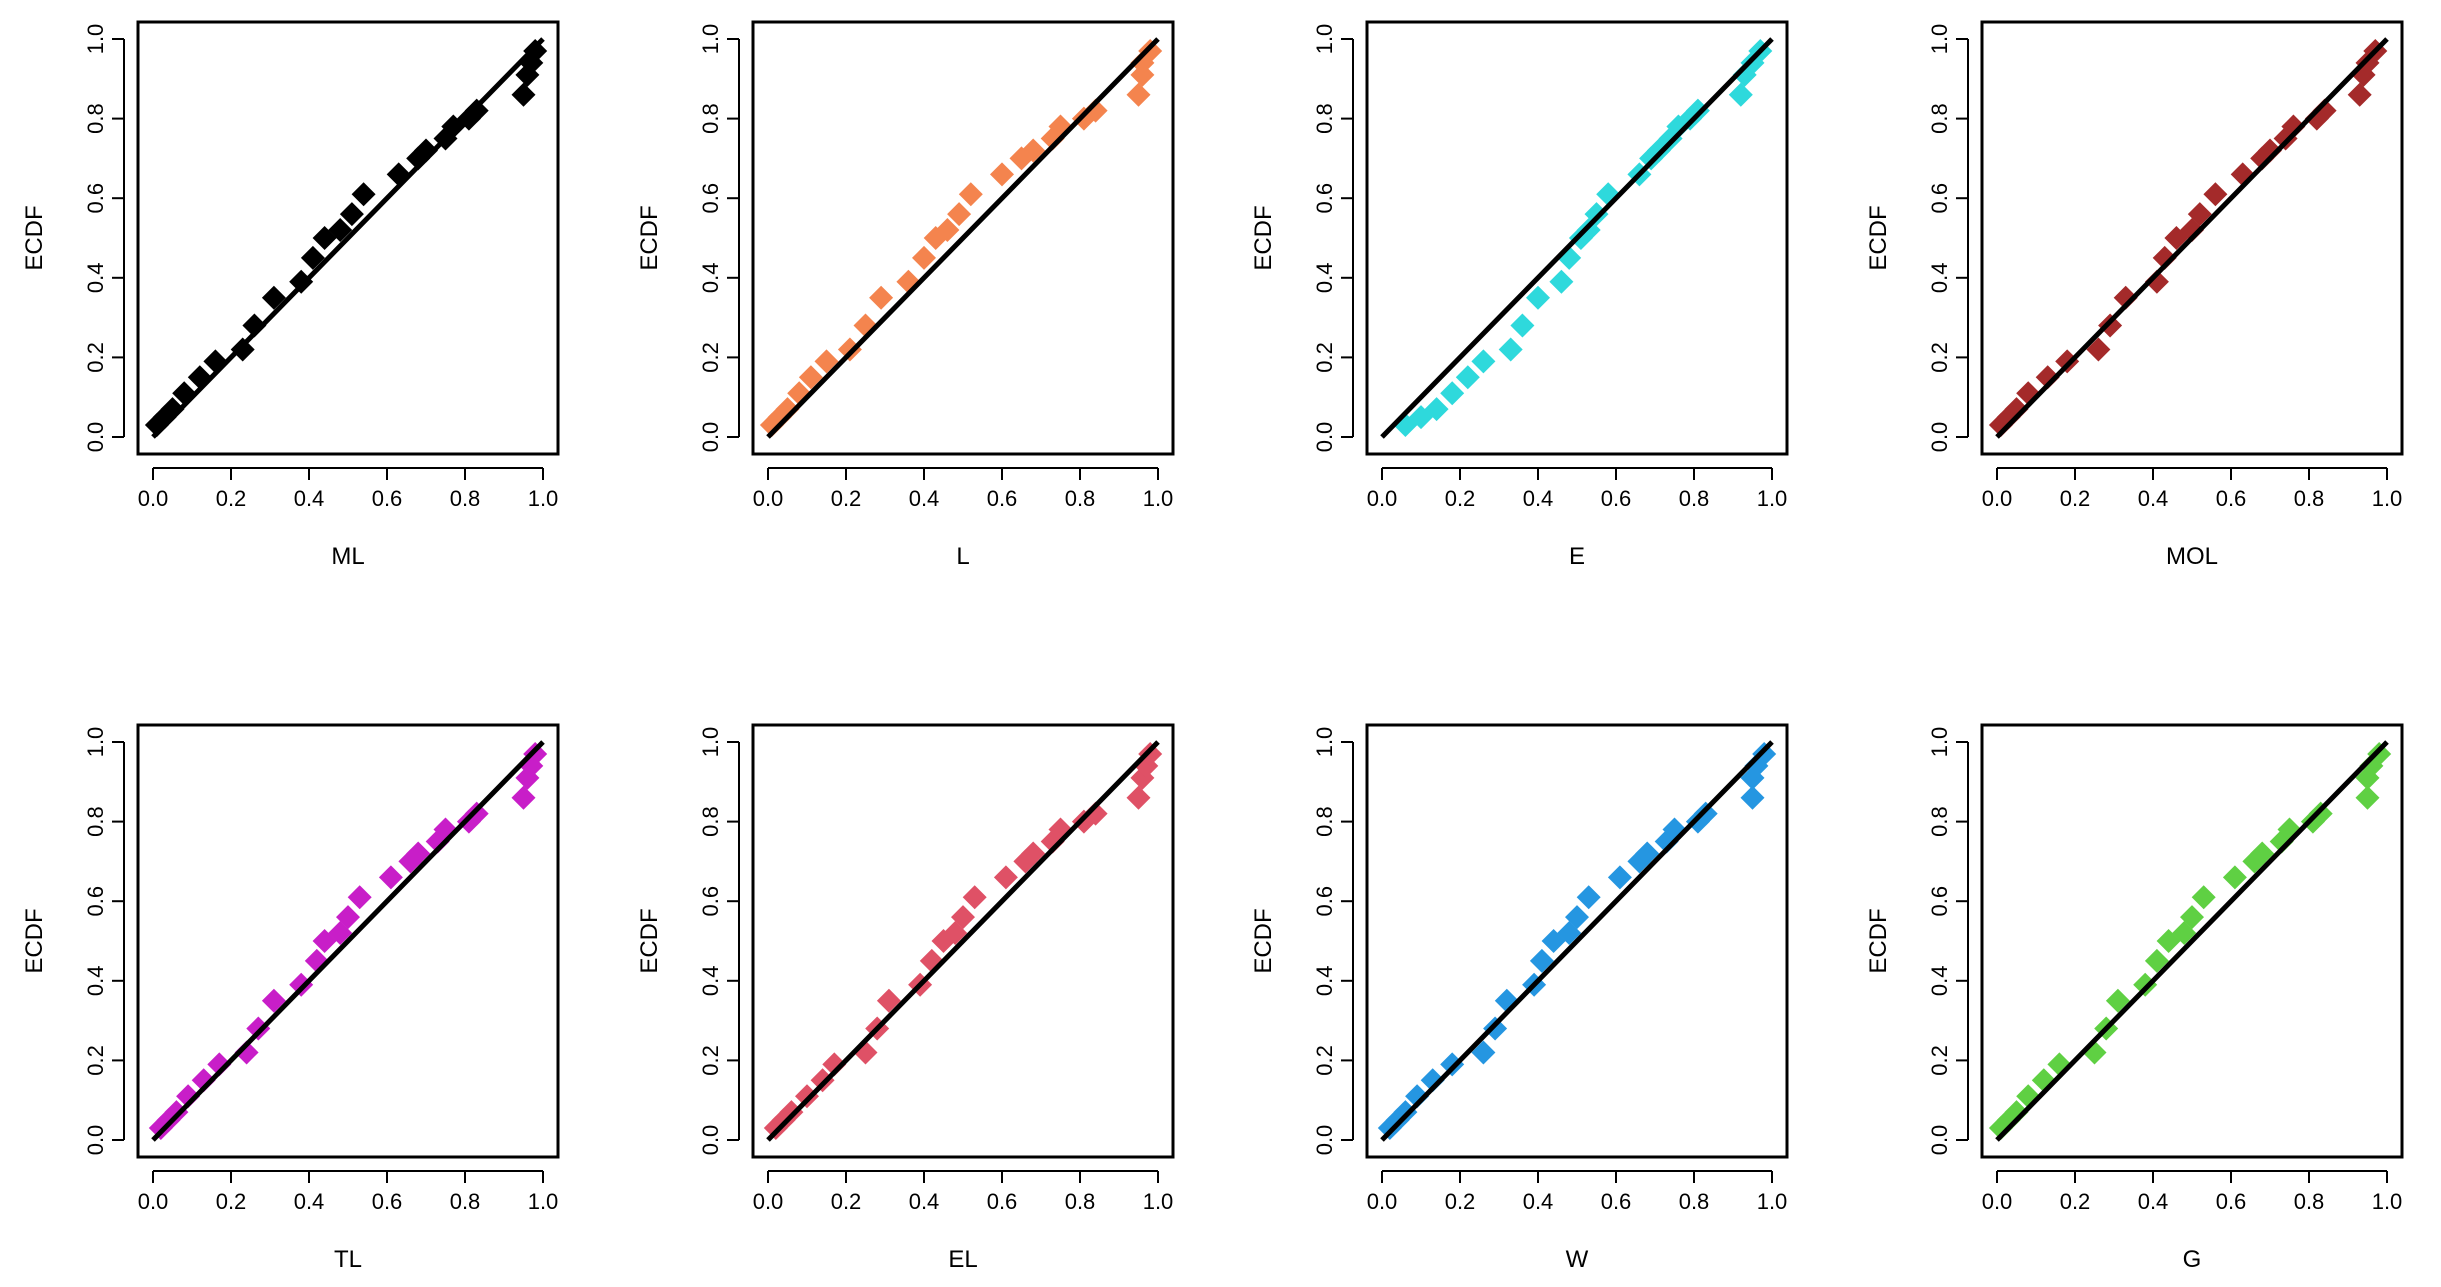 The height and width of the screenshot is (1287, 2441). I want to click on x-axis-title: ML, so click(347, 556).